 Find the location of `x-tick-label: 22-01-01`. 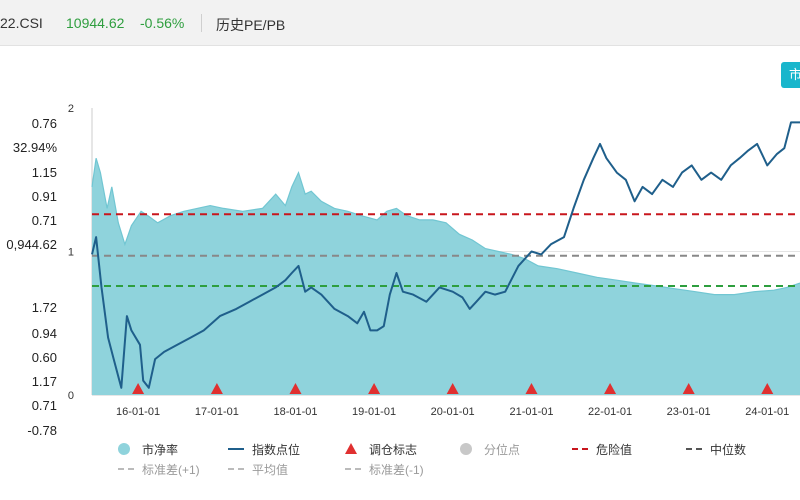

x-tick-label: 22-01-01 is located at coordinates (610, 412).